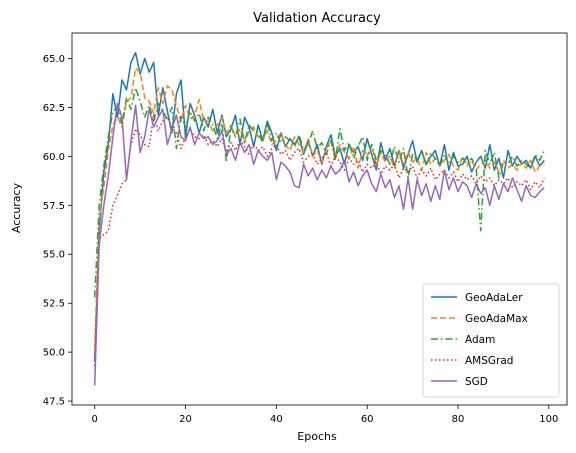 The image size is (576, 453). Describe the element at coordinates (16, 207) in the screenshot. I see `y-axis-label: Accuracy` at that location.